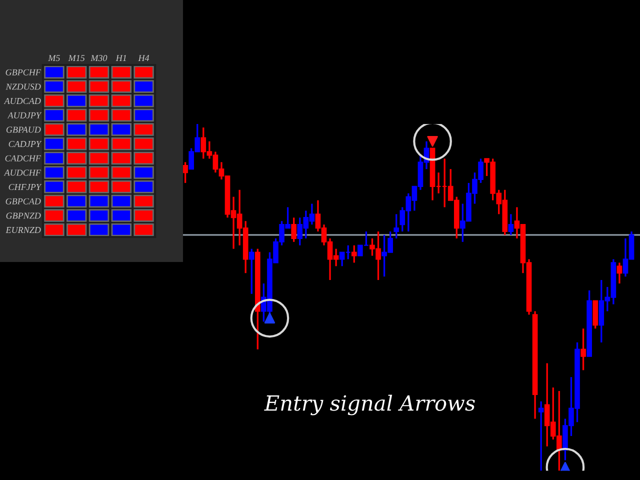 The image size is (640, 480). I want to click on category-label: H4, so click(144, 58).